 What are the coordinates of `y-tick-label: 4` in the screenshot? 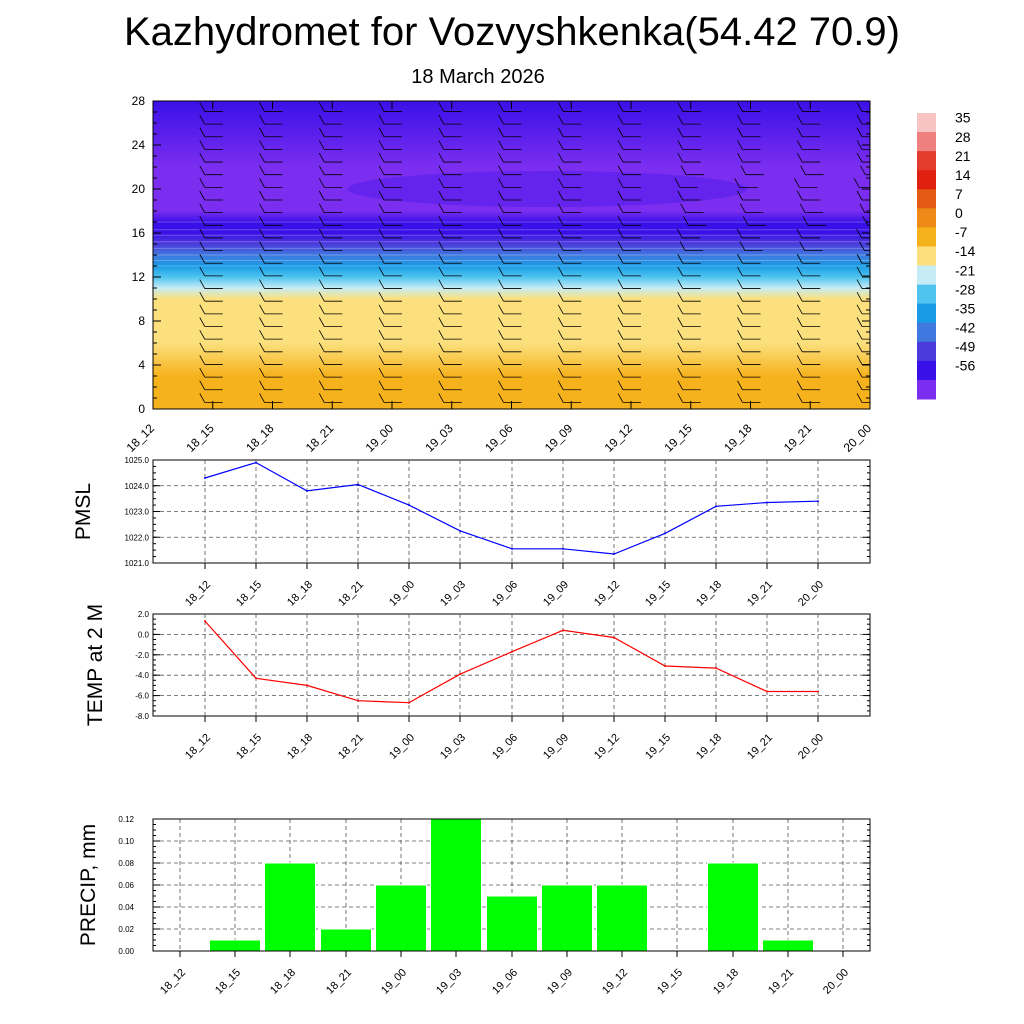 It's located at (141, 365).